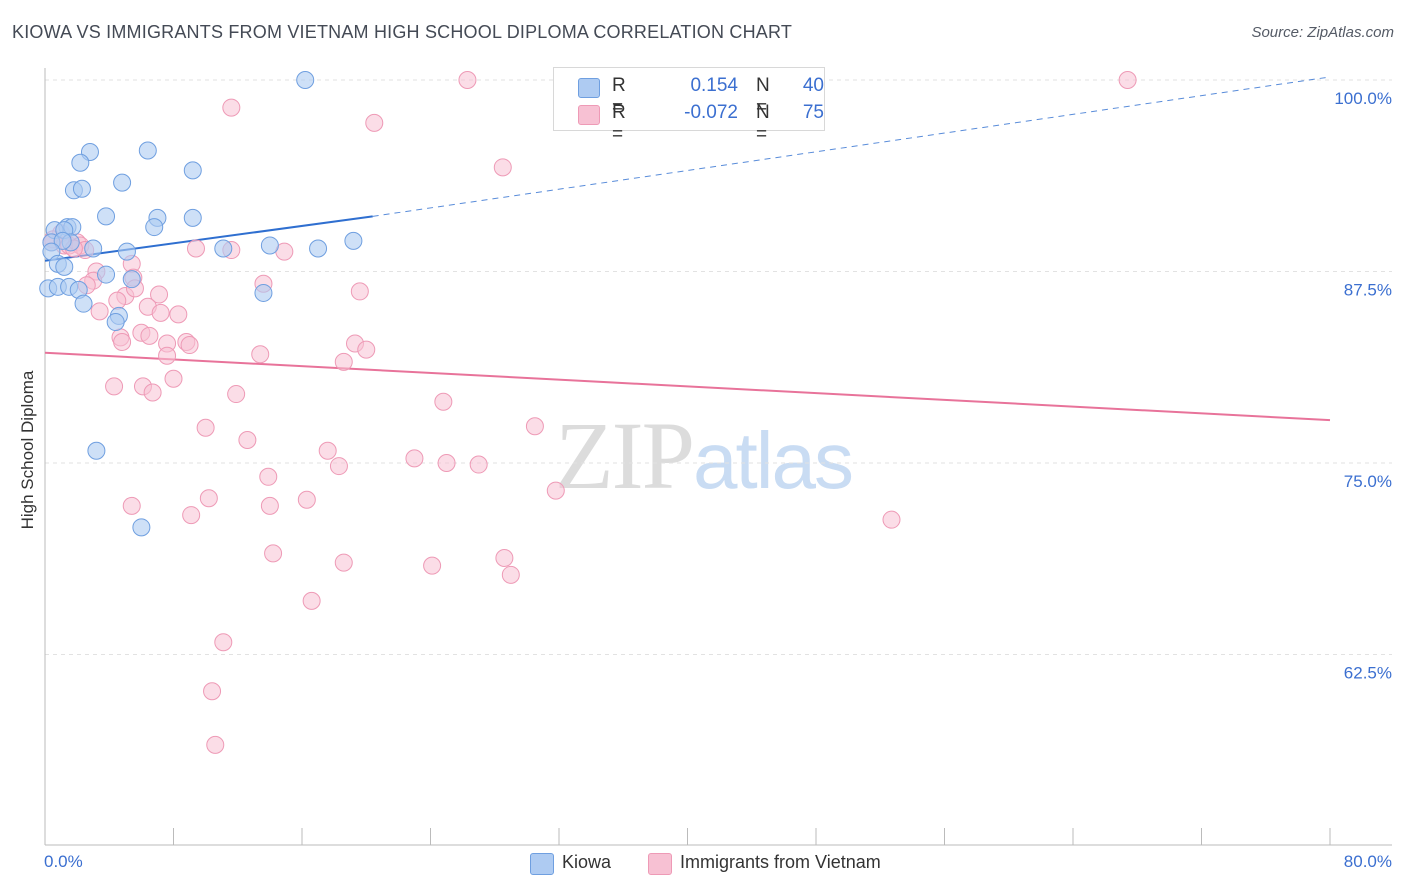 This screenshot has height=892, width=1406. I want to click on series-label-vietnam: Immigrants from Vietnam, so click(780, 862).